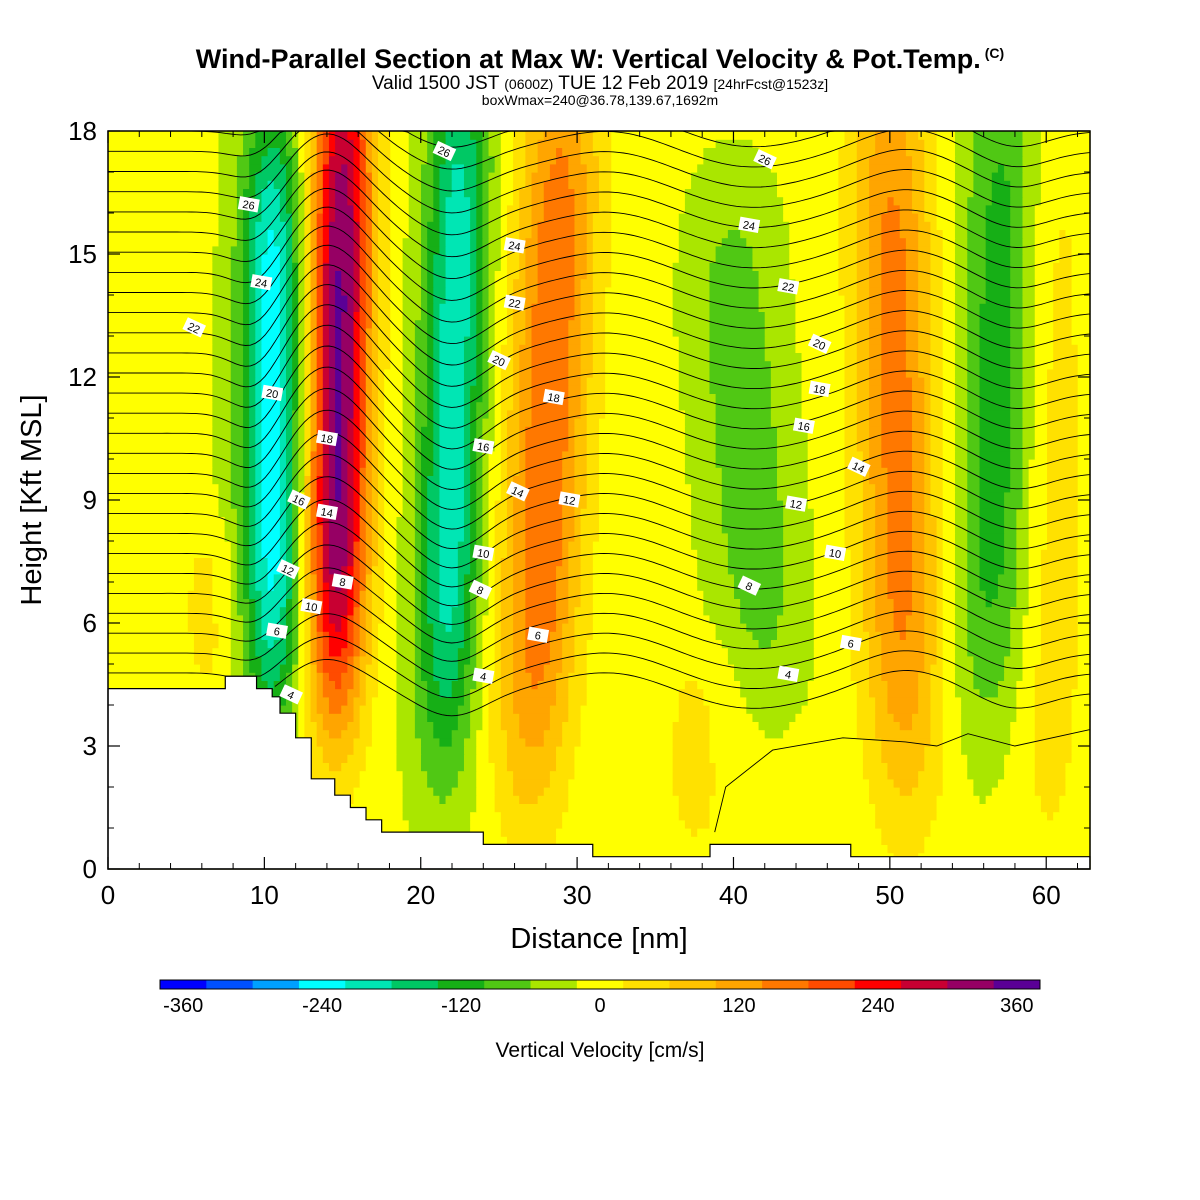 Image resolution: width=1200 pixels, height=1200 pixels. What do you see at coordinates (261, 282) in the screenshot?
I see `theta-label-box` at bounding box center [261, 282].